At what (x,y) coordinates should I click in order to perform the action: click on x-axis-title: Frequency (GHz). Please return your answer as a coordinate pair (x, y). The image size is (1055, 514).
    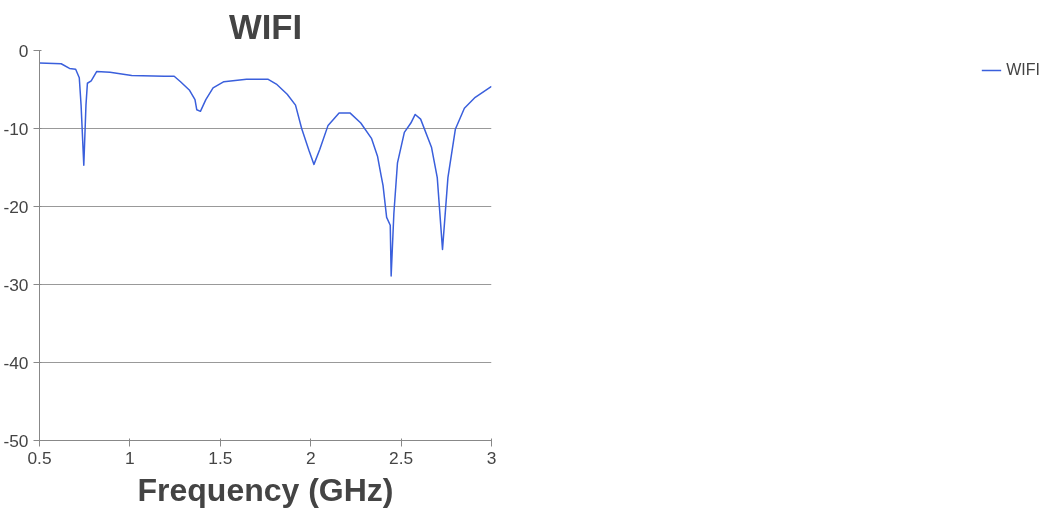
    Looking at the image, I should click on (265, 489).